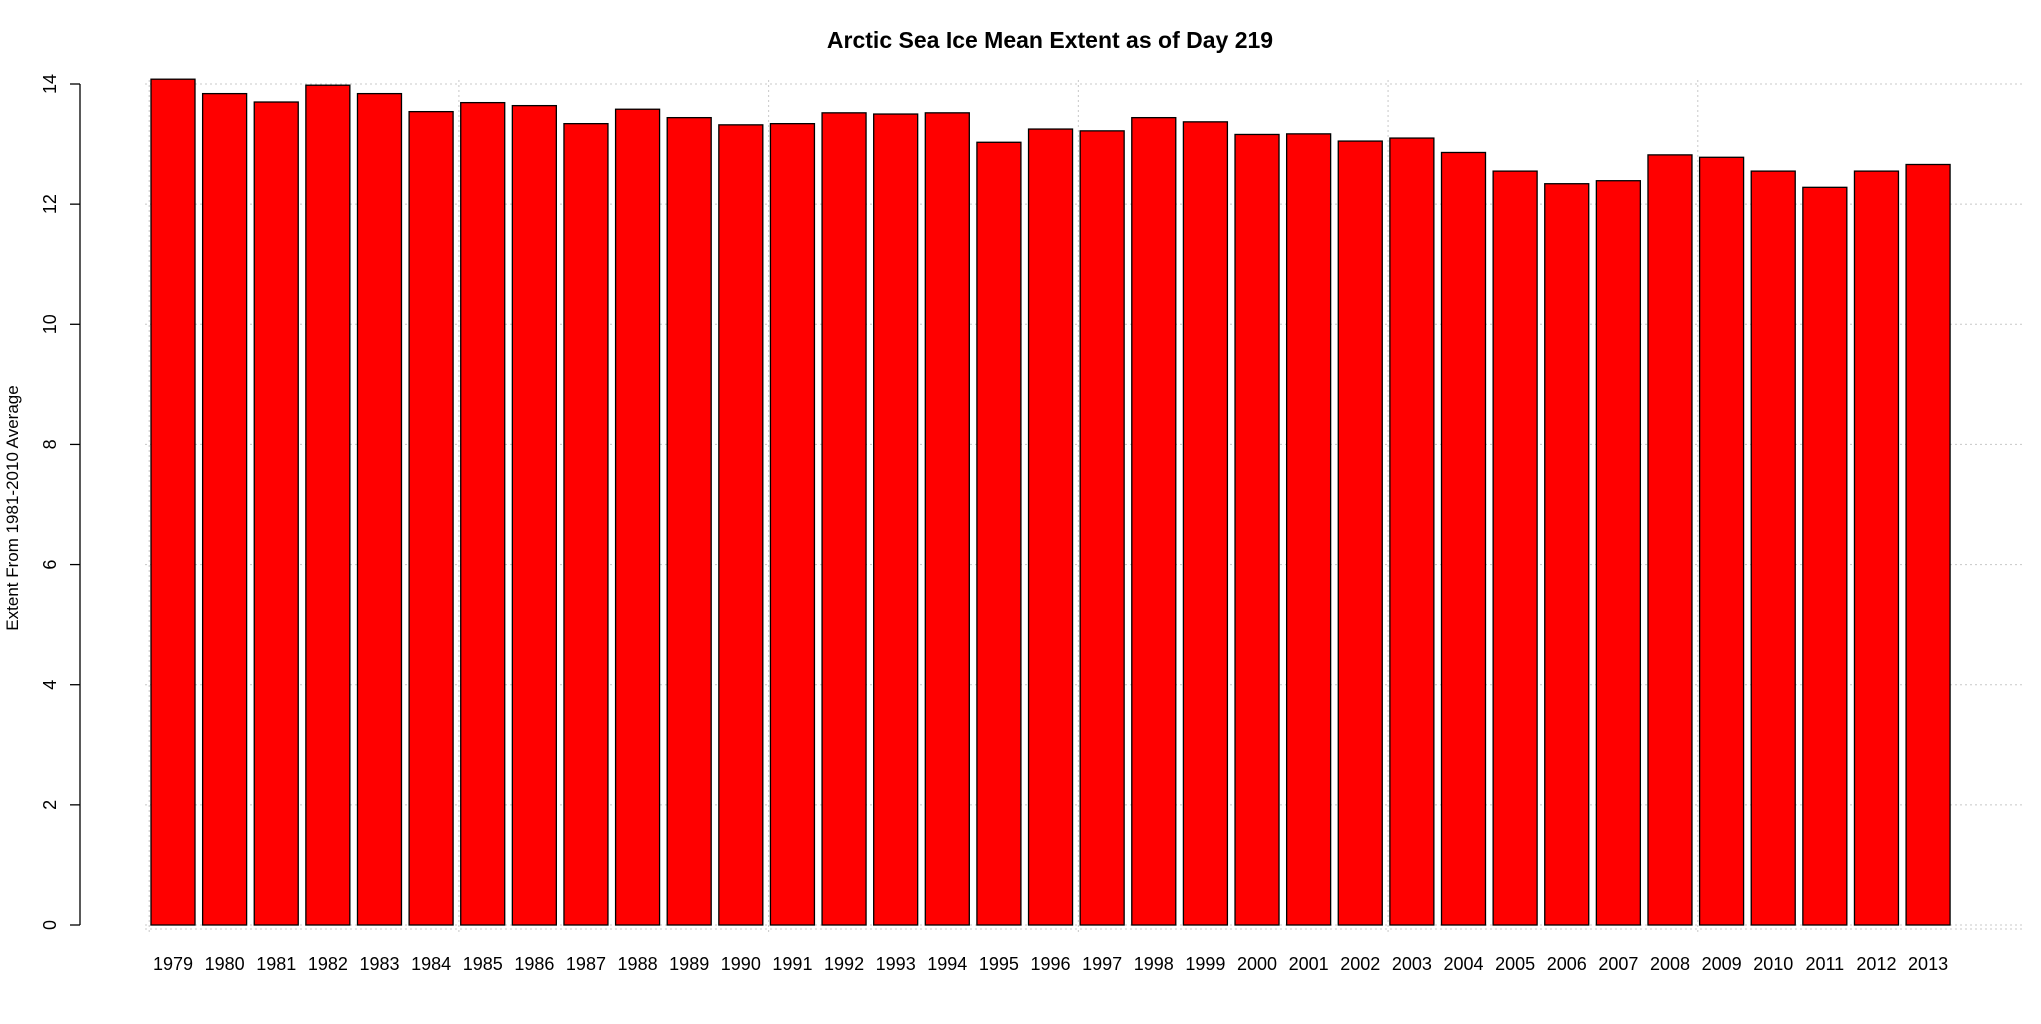 The height and width of the screenshot is (1024, 2041). What do you see at coordinates (173, 502) in the screenshot?
I see `bar-1979` at bounding box center [173, 502].